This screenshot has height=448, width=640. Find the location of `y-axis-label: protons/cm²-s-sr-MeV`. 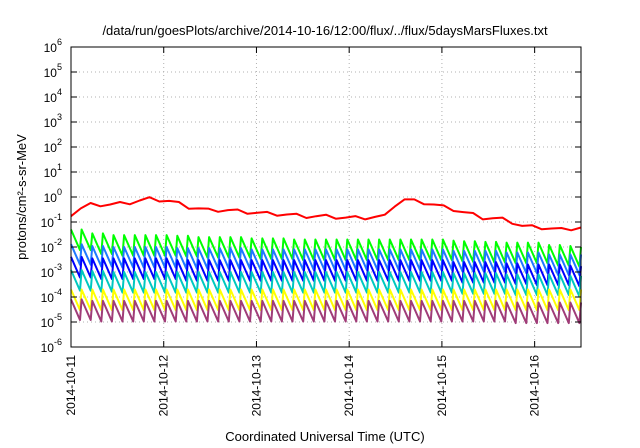

y-axis-label: protons/cm²-s-sr-MeV is located at coordinates (21, 197).